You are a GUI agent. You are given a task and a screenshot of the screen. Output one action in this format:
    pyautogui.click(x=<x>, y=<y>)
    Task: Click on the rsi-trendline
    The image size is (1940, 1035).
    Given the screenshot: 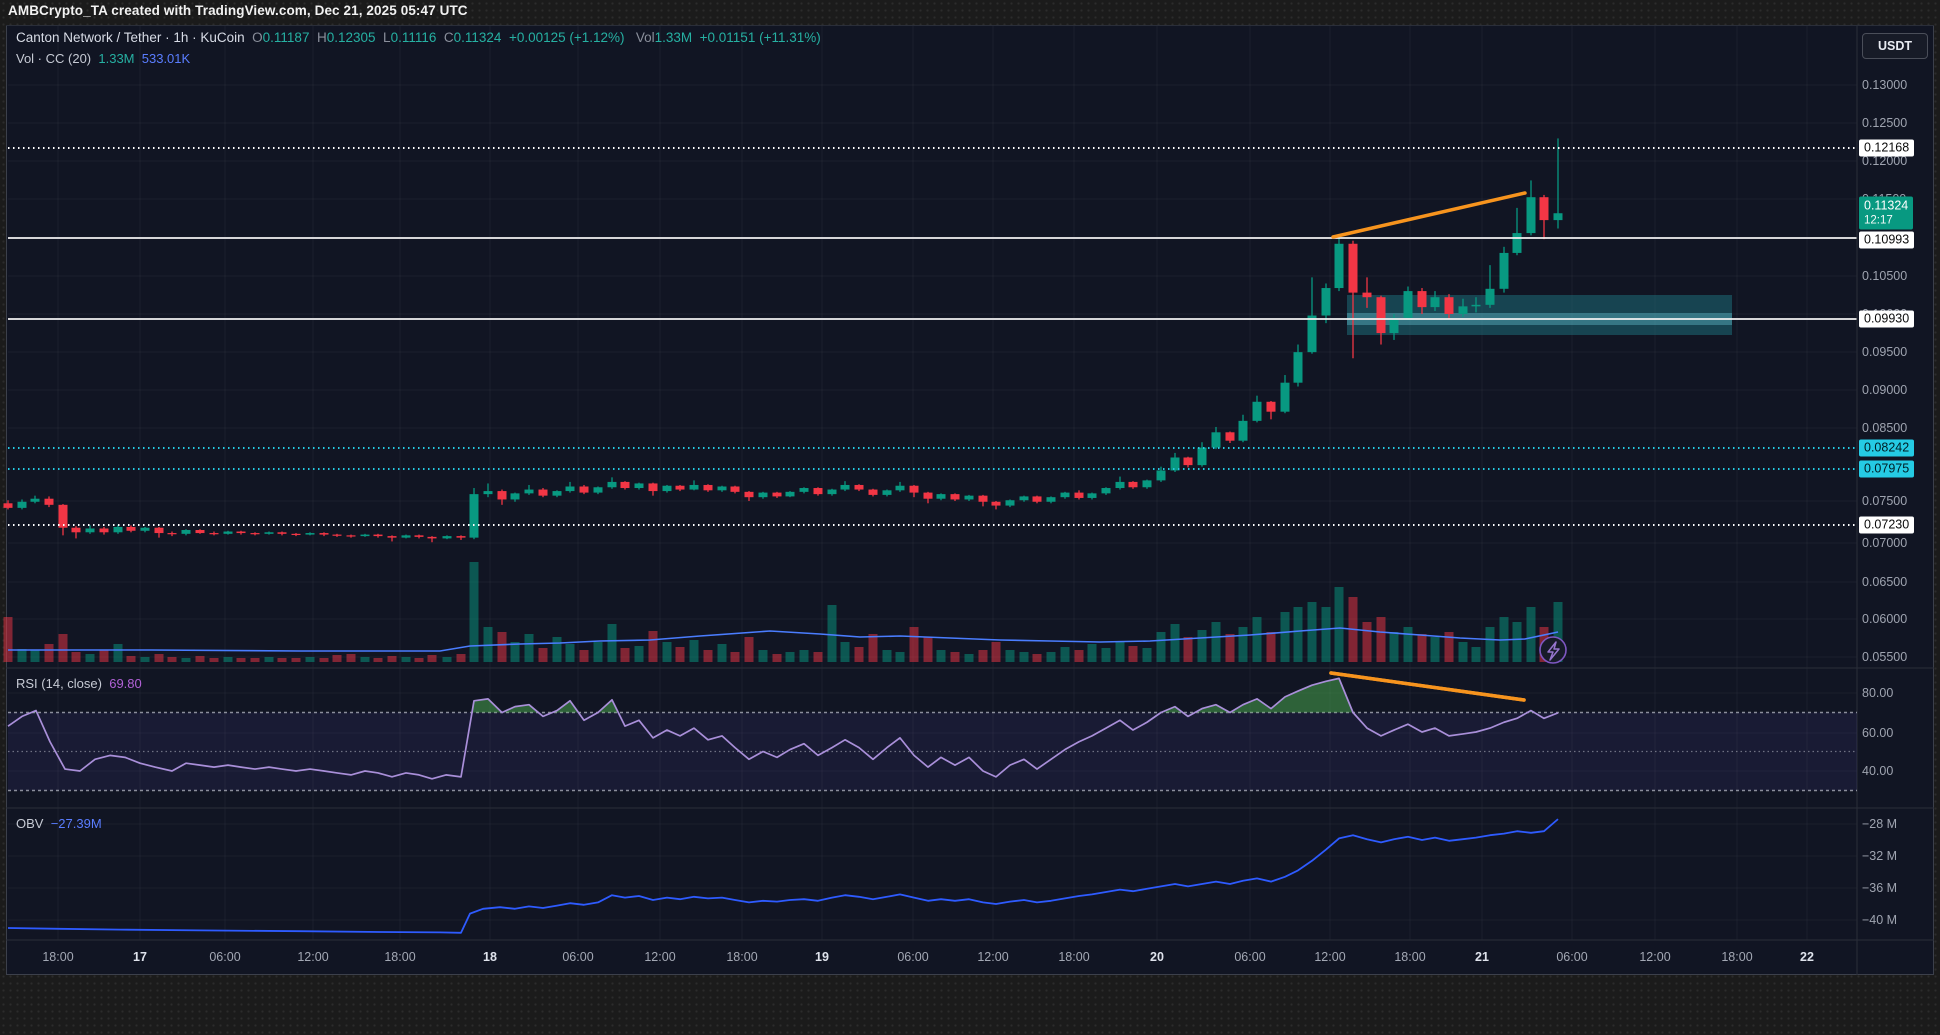 What is the action you would take?
    pyautogui.click(x=1427, y=686)
    